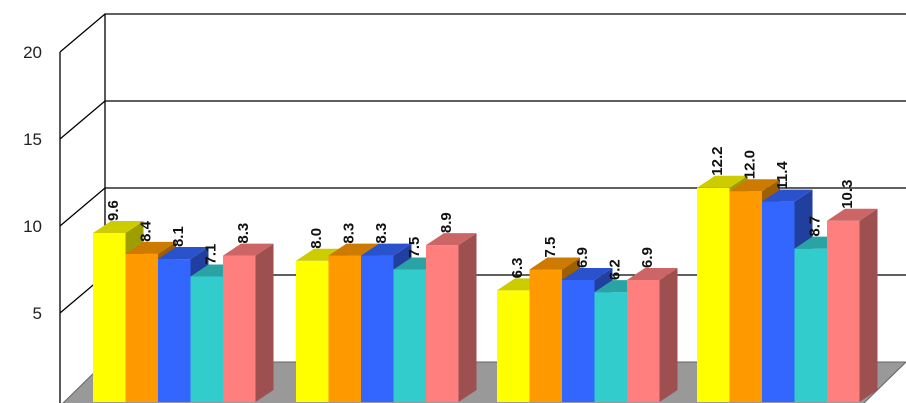  Describe the element at coordinates (782, 175) in the screenshot. I see `data-label: 11.4` at that location.